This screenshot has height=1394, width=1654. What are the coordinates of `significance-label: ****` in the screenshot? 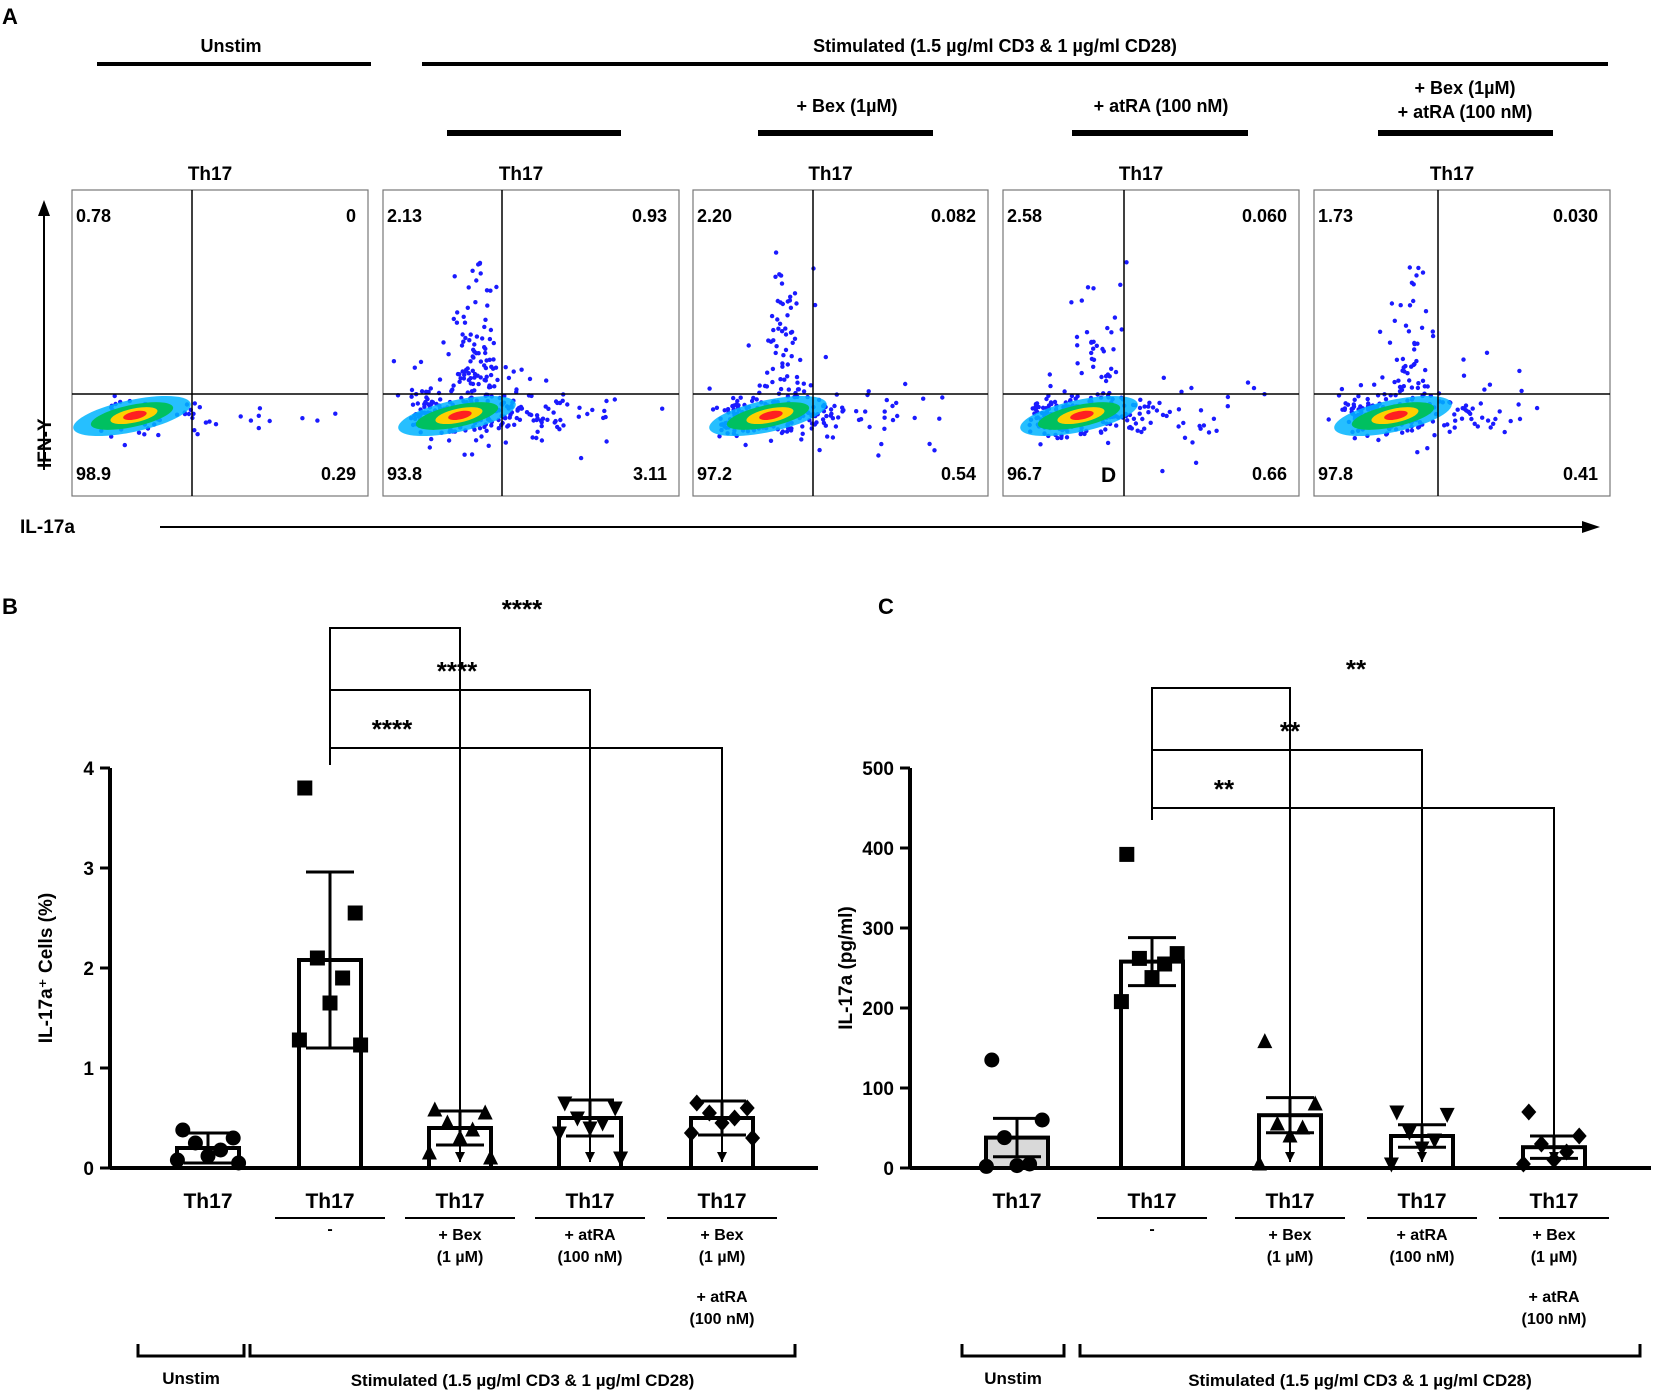 It's located at (457, 671).